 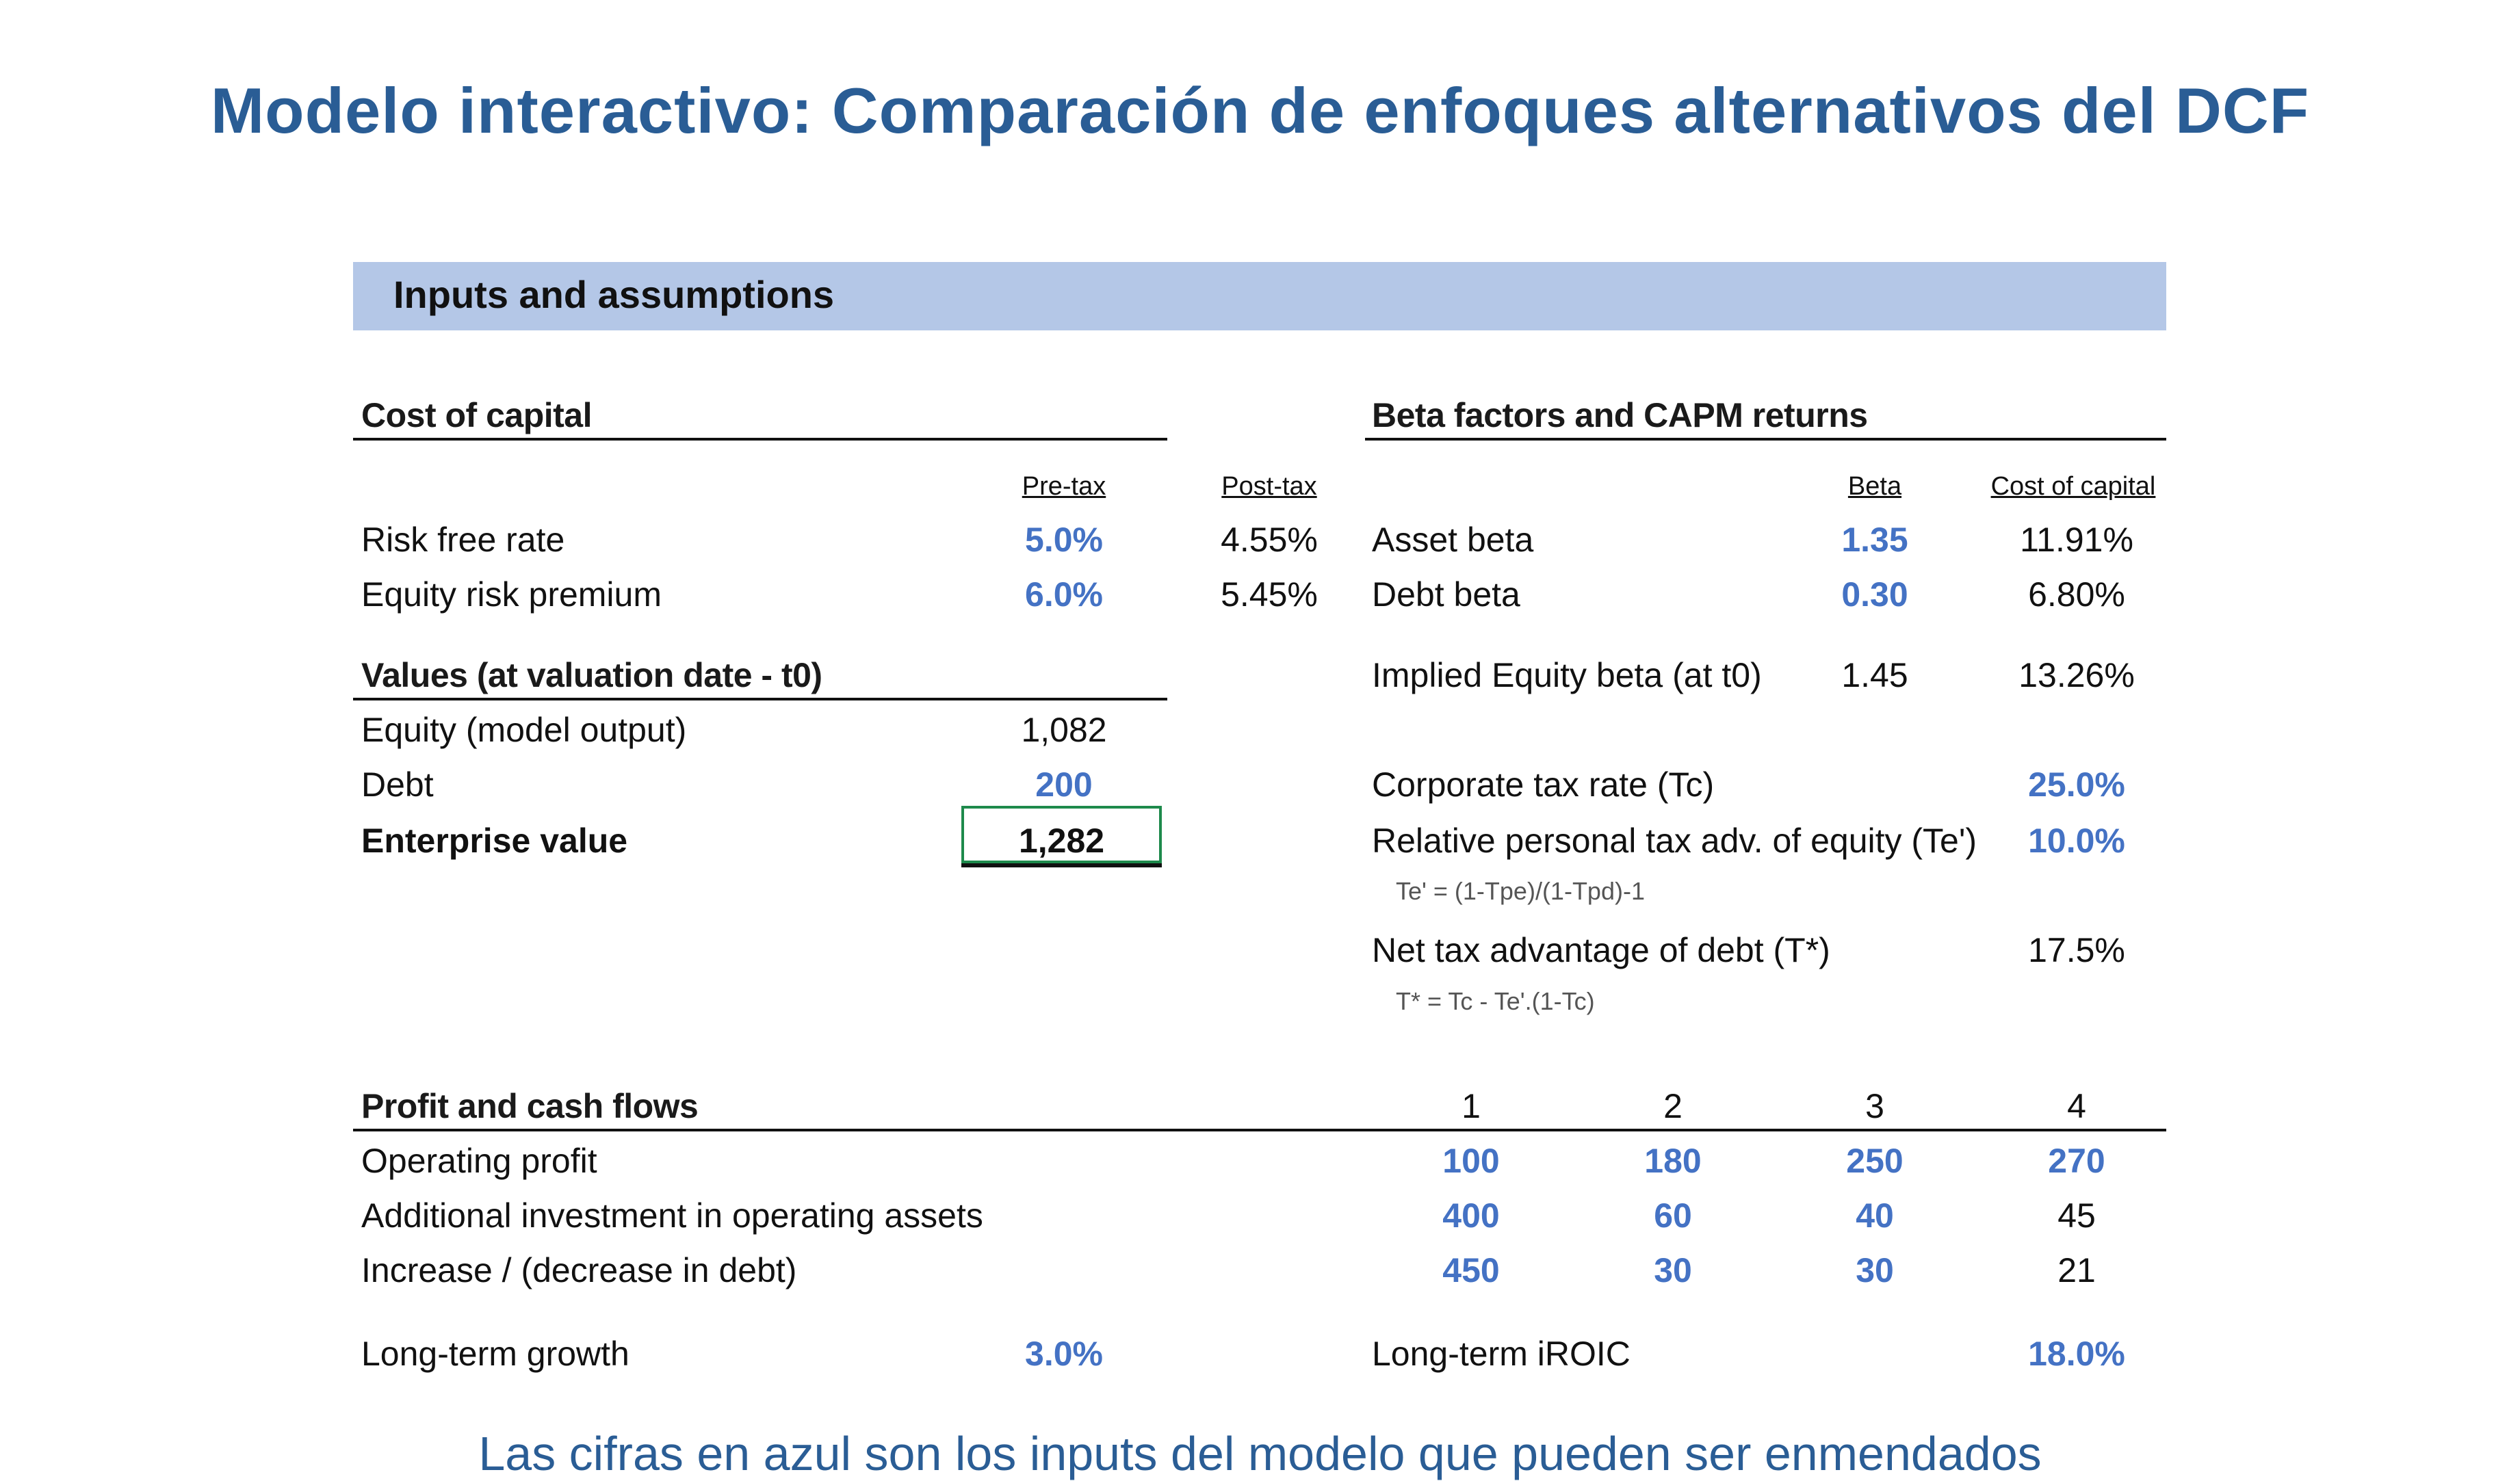 What do you see at coordinates (2076, 784) in the screenshot?
I see `corporate-tax-input: 25.0%` at bounding box center [2076, 784].